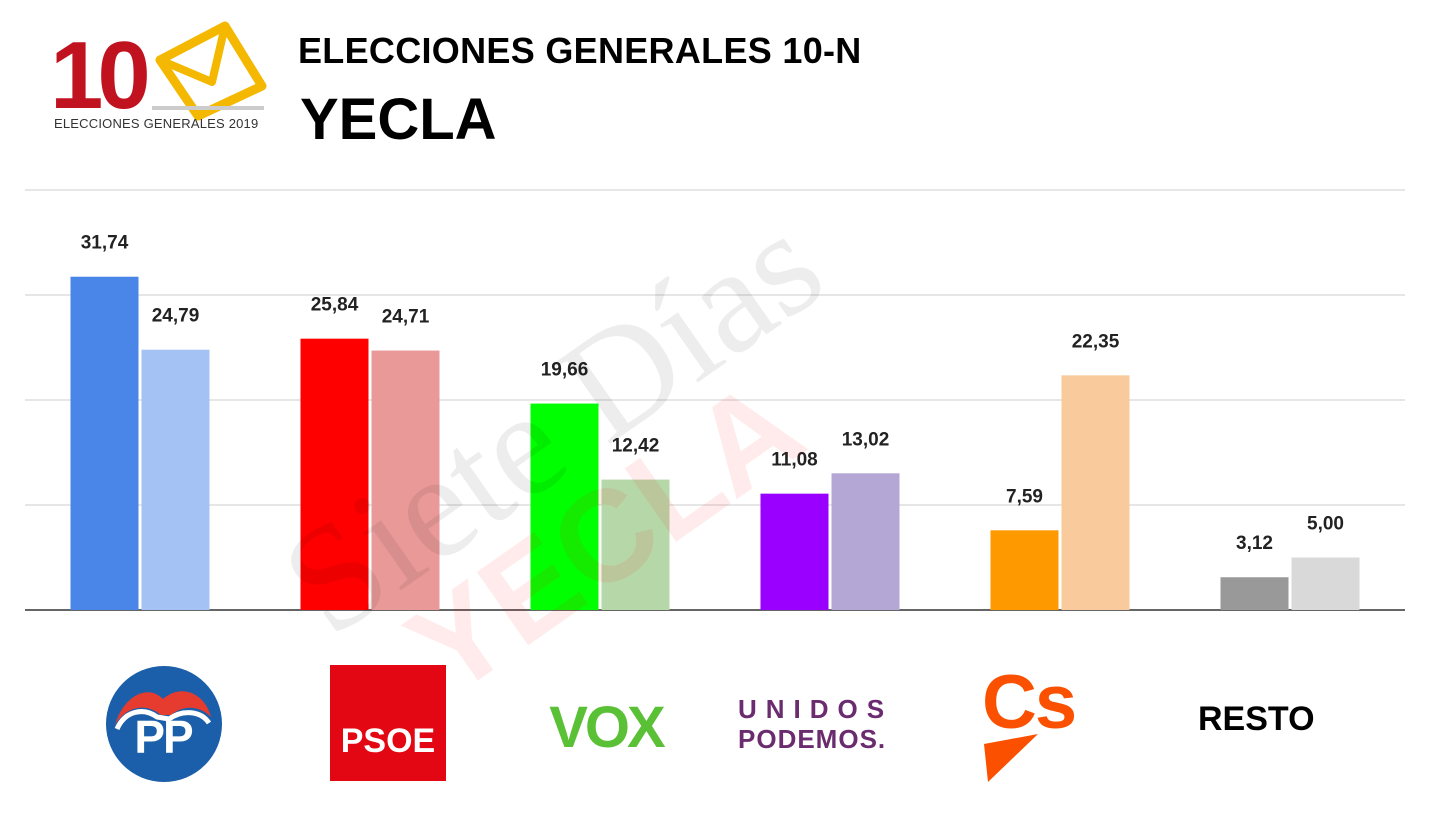 The image size is (1433, 815). Describe the element at coordinates (1011, 758) in the screenshot. I see `cs-arrow-icon` at that location.